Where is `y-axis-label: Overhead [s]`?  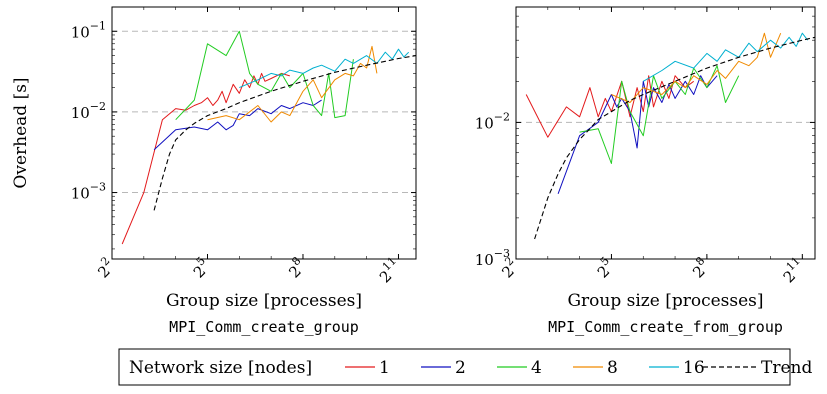 y-axis-label: Overhead [s] is located at coordinates (21, 132).